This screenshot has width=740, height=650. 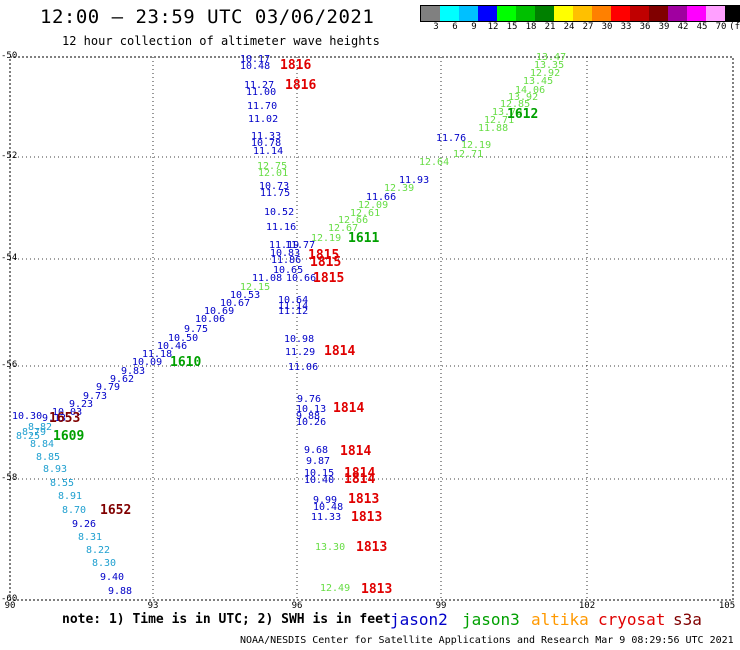 What do you see at coordinates (186, 362) in the screenshot?
I see `pass-time-label: 1610` at bounding box center [186, 362].